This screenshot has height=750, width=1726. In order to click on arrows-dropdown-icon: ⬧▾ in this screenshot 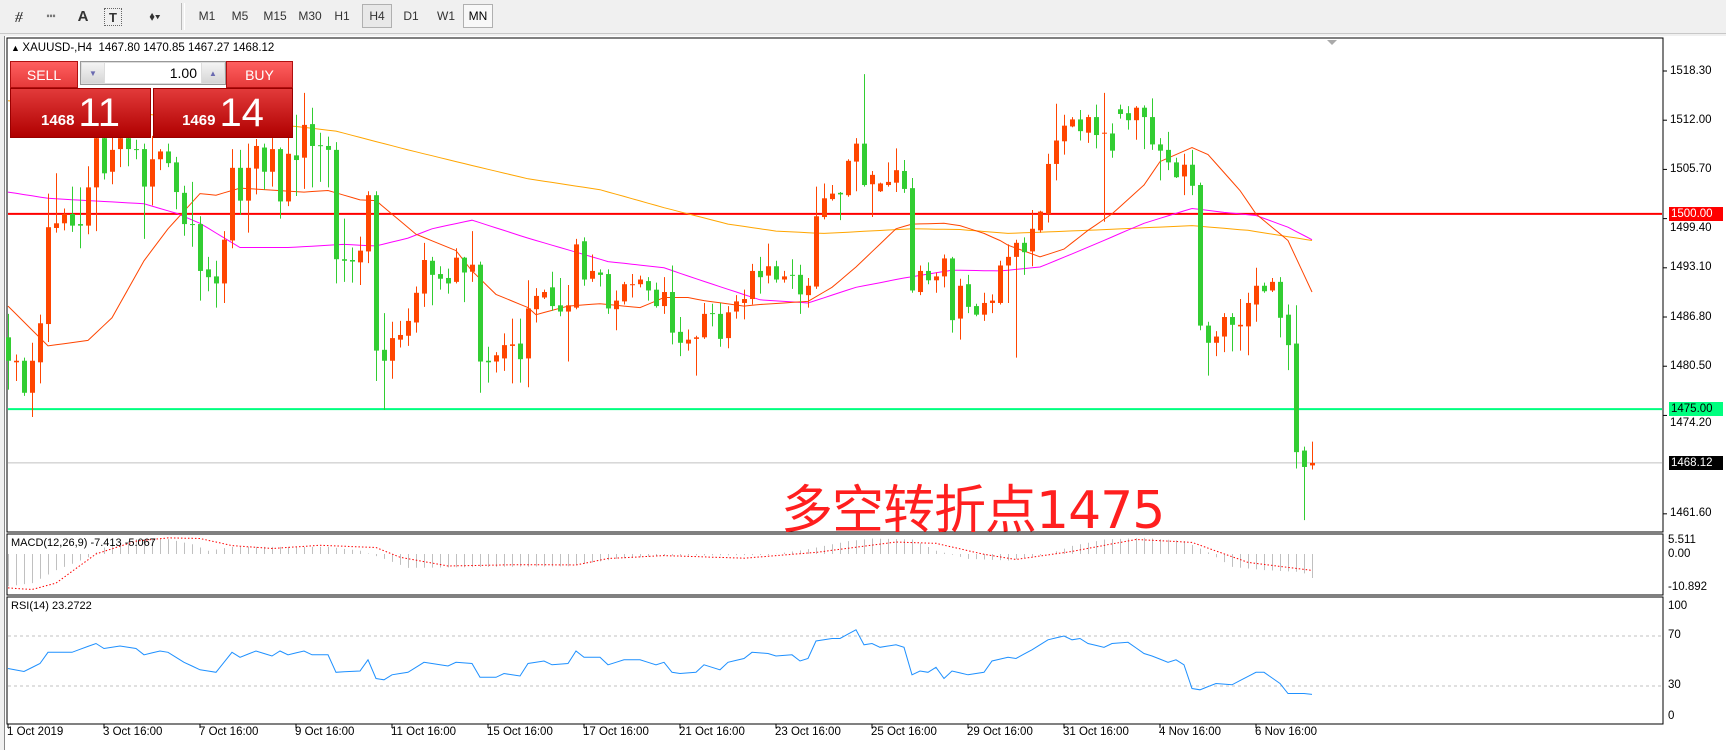, I will do `click(155, 15)`.